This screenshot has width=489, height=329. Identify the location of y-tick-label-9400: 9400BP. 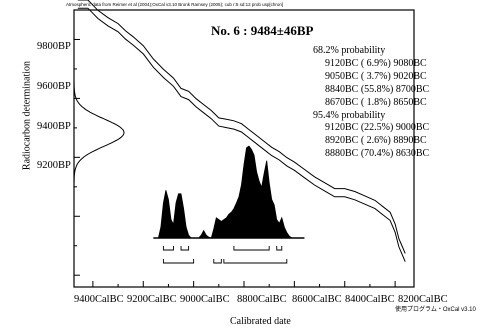
(54, 126).